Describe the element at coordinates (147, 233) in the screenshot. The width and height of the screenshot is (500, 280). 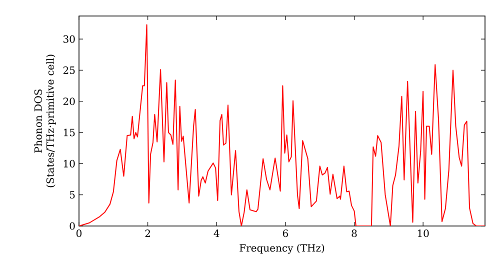
I see `x-tick-label: 2` at that location.